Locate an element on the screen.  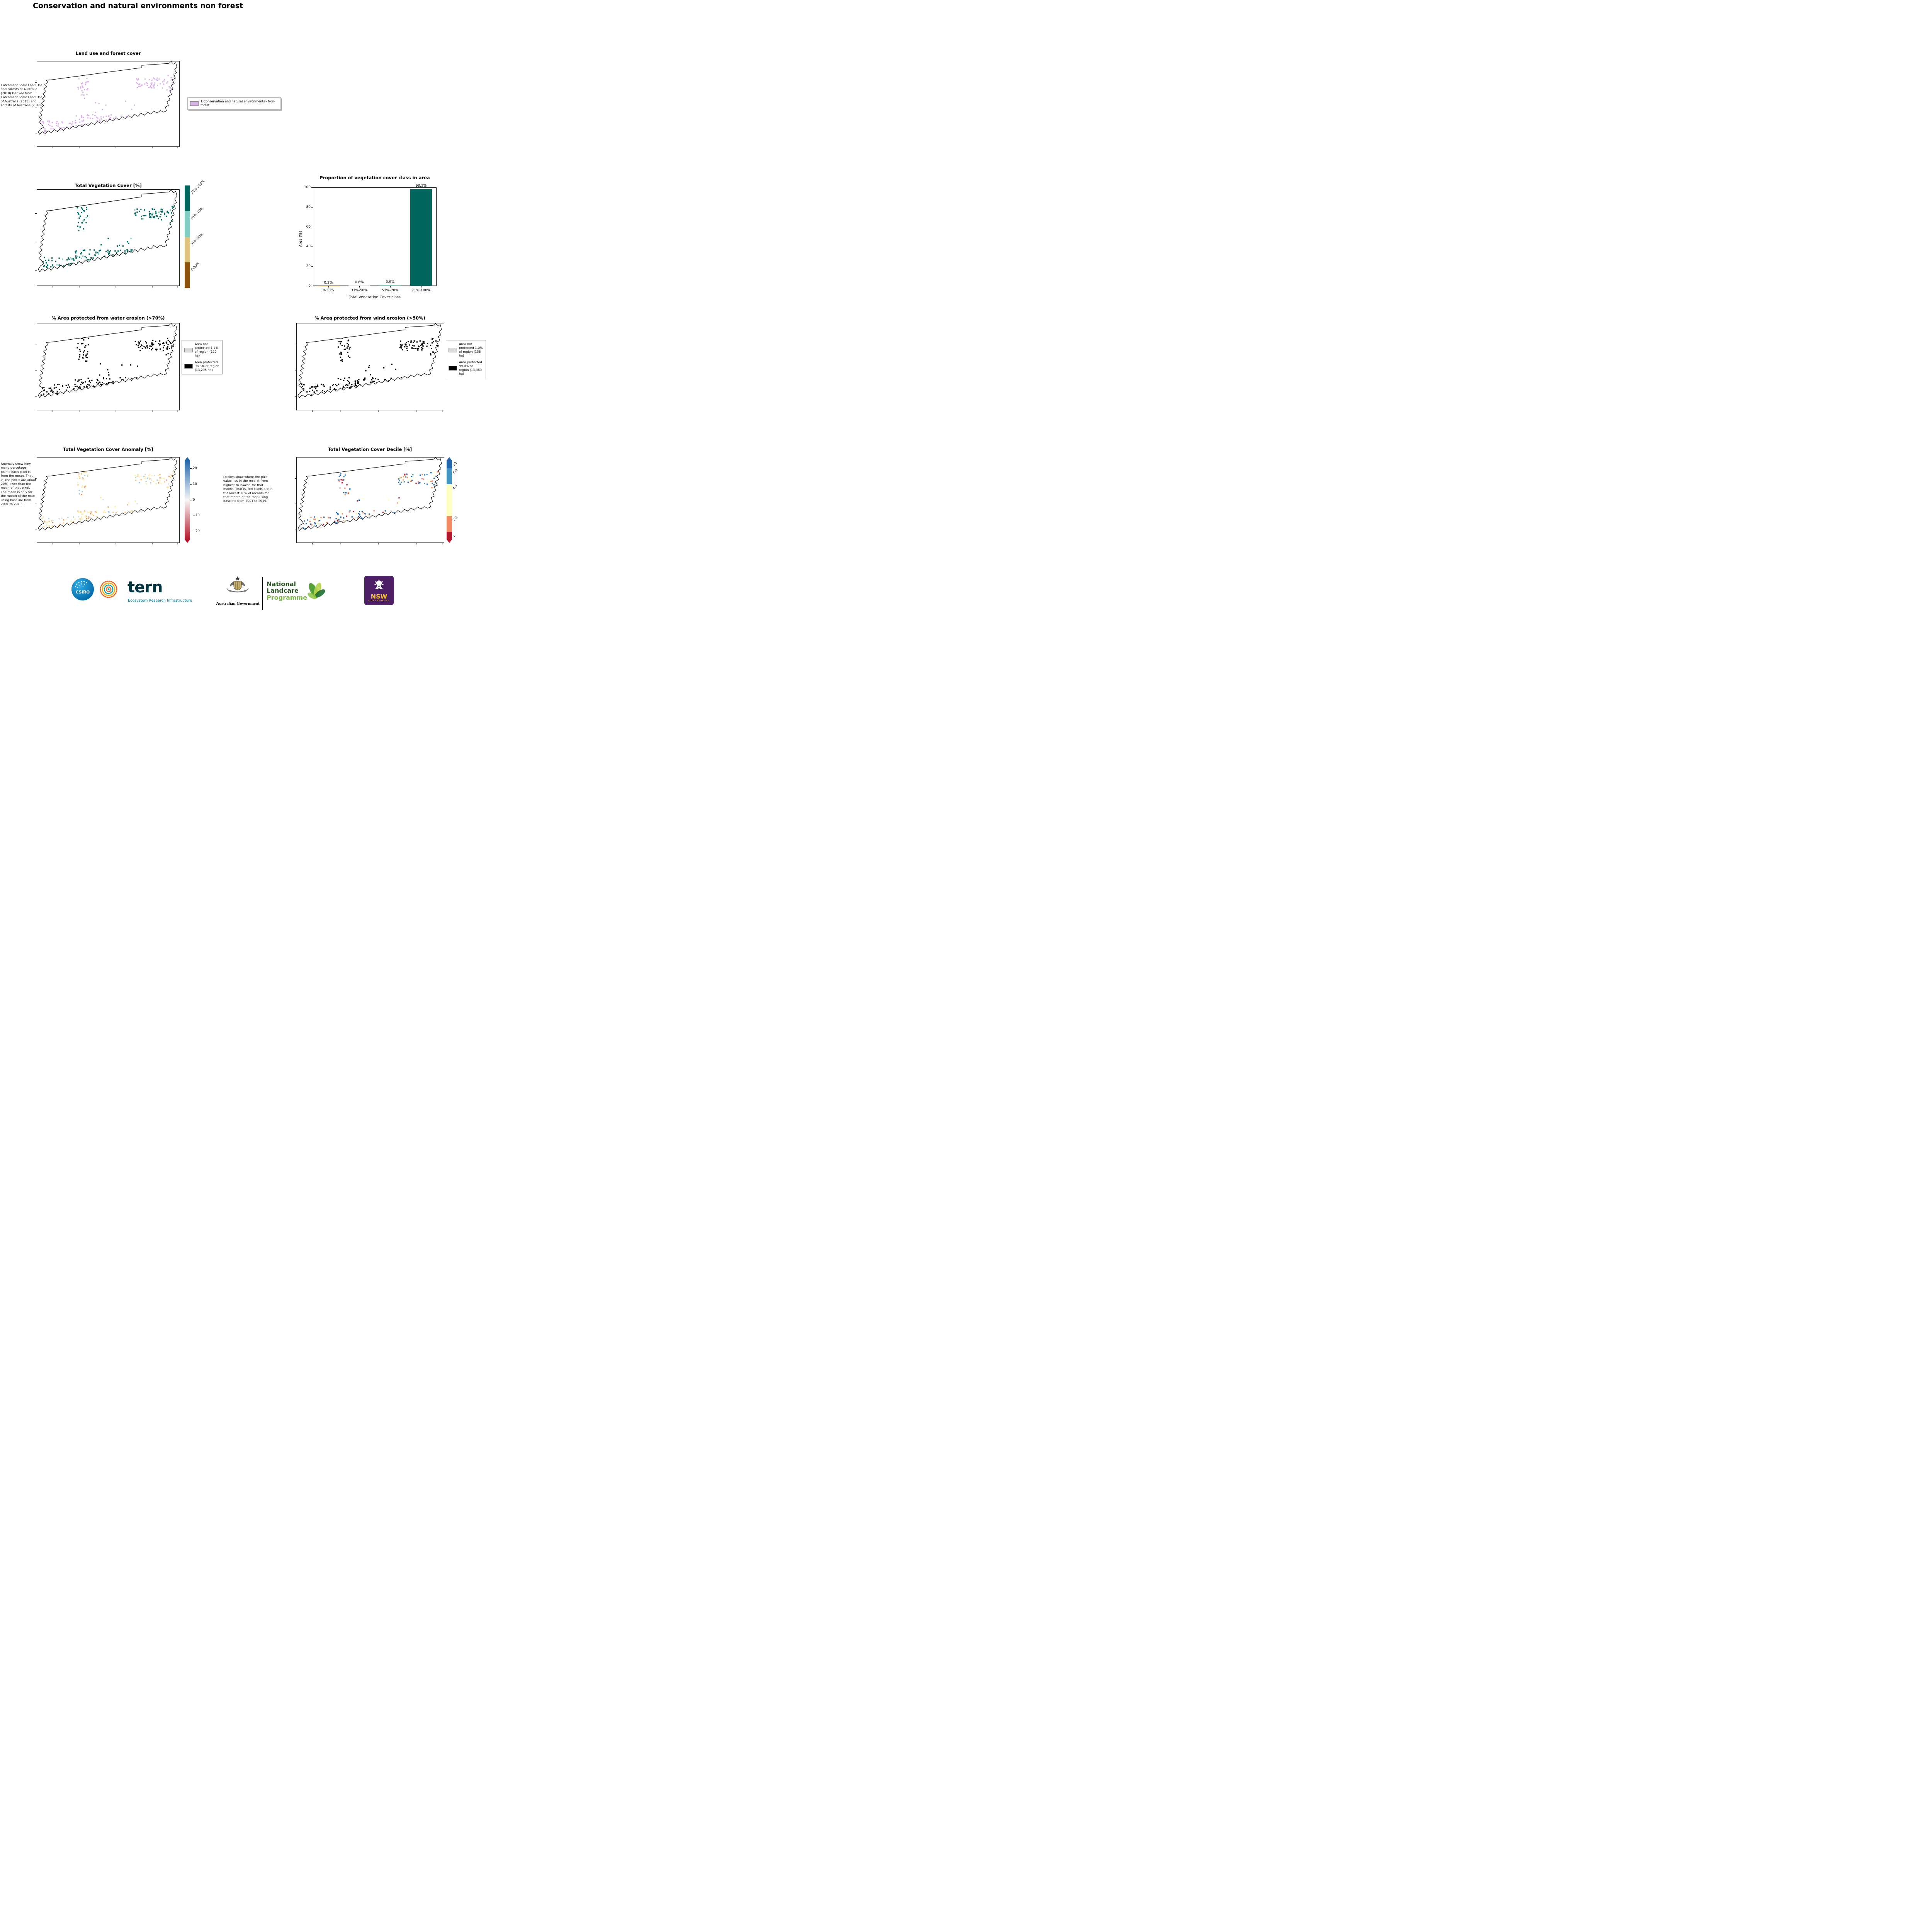
bar-51%-70% is located at coordinates (390, 285).